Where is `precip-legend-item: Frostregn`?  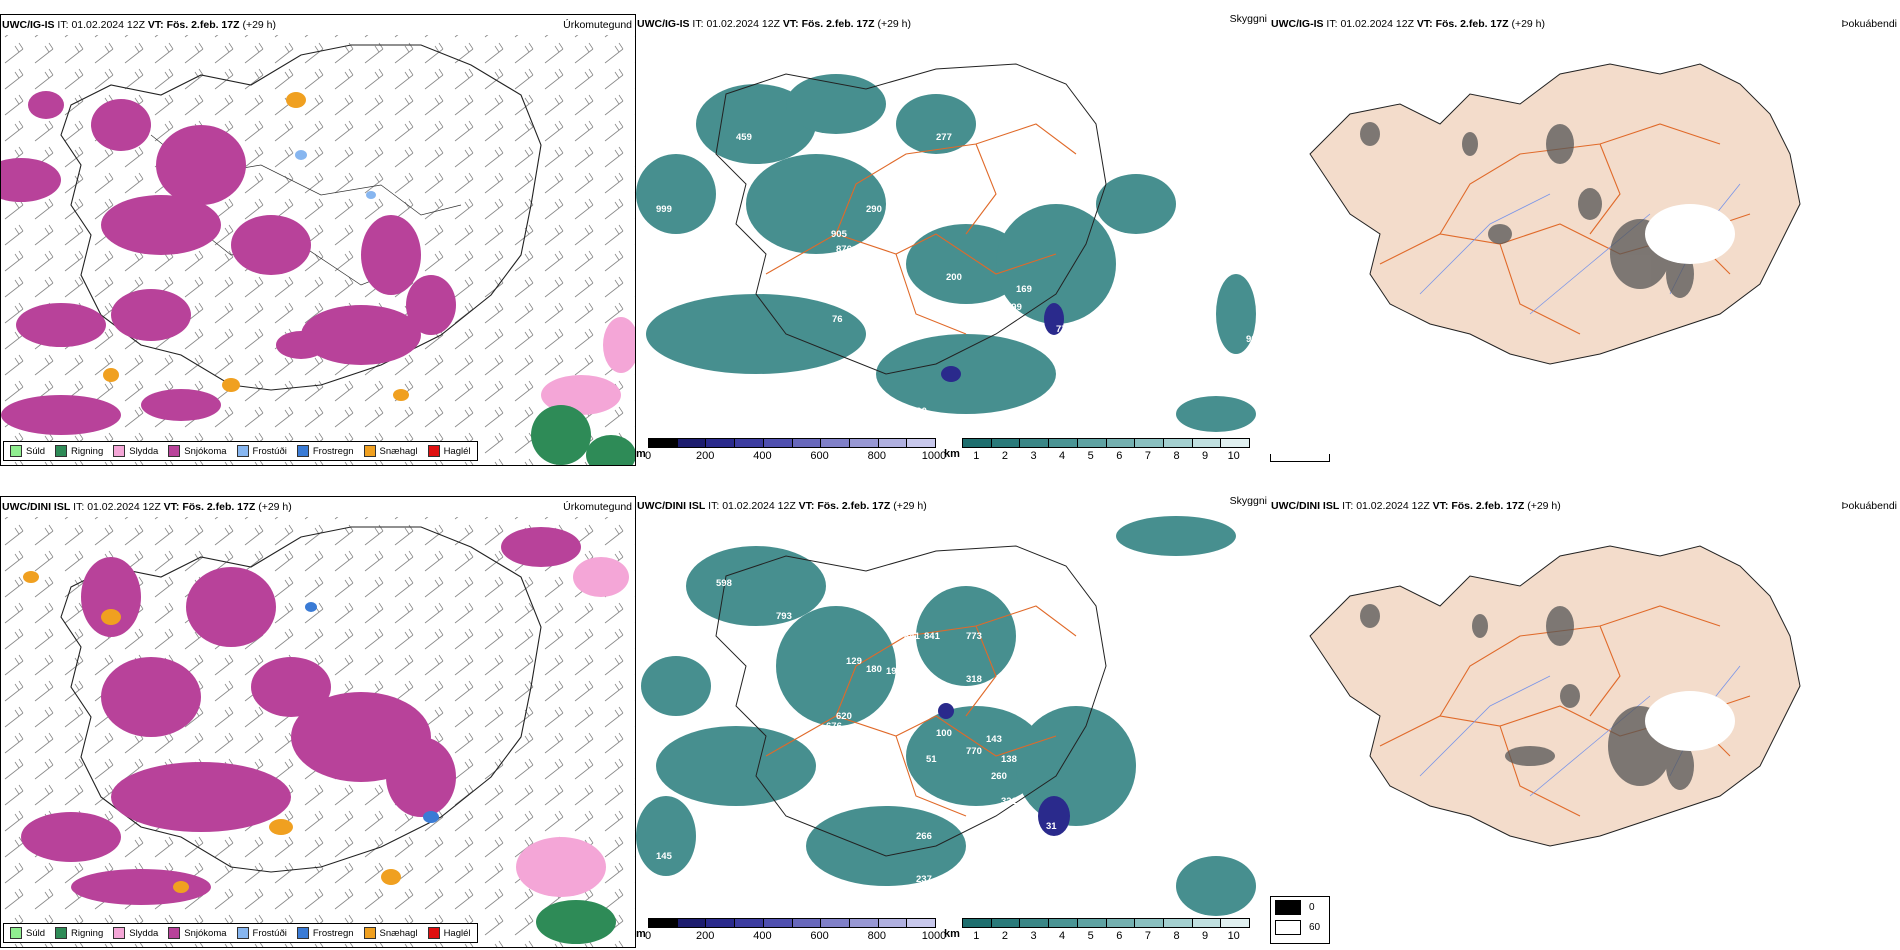
precip-legend-item: Frostregn is located at coordinates (325, 933).